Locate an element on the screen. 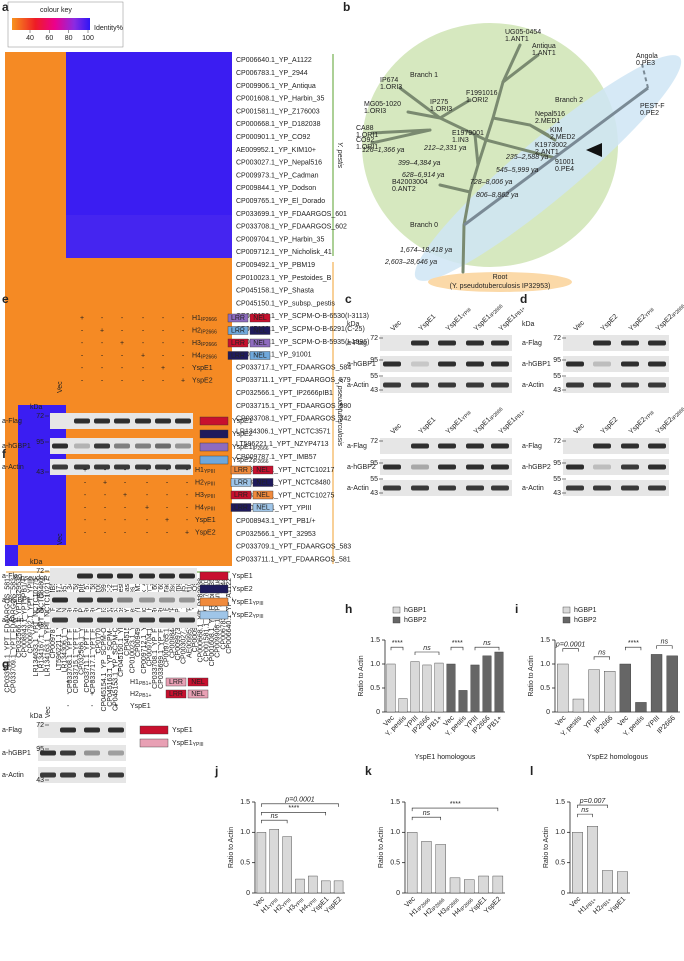 The width and height of the screenshot is (684, 961). x-tick-label: YspE1 is located at coordinates (618, 906).